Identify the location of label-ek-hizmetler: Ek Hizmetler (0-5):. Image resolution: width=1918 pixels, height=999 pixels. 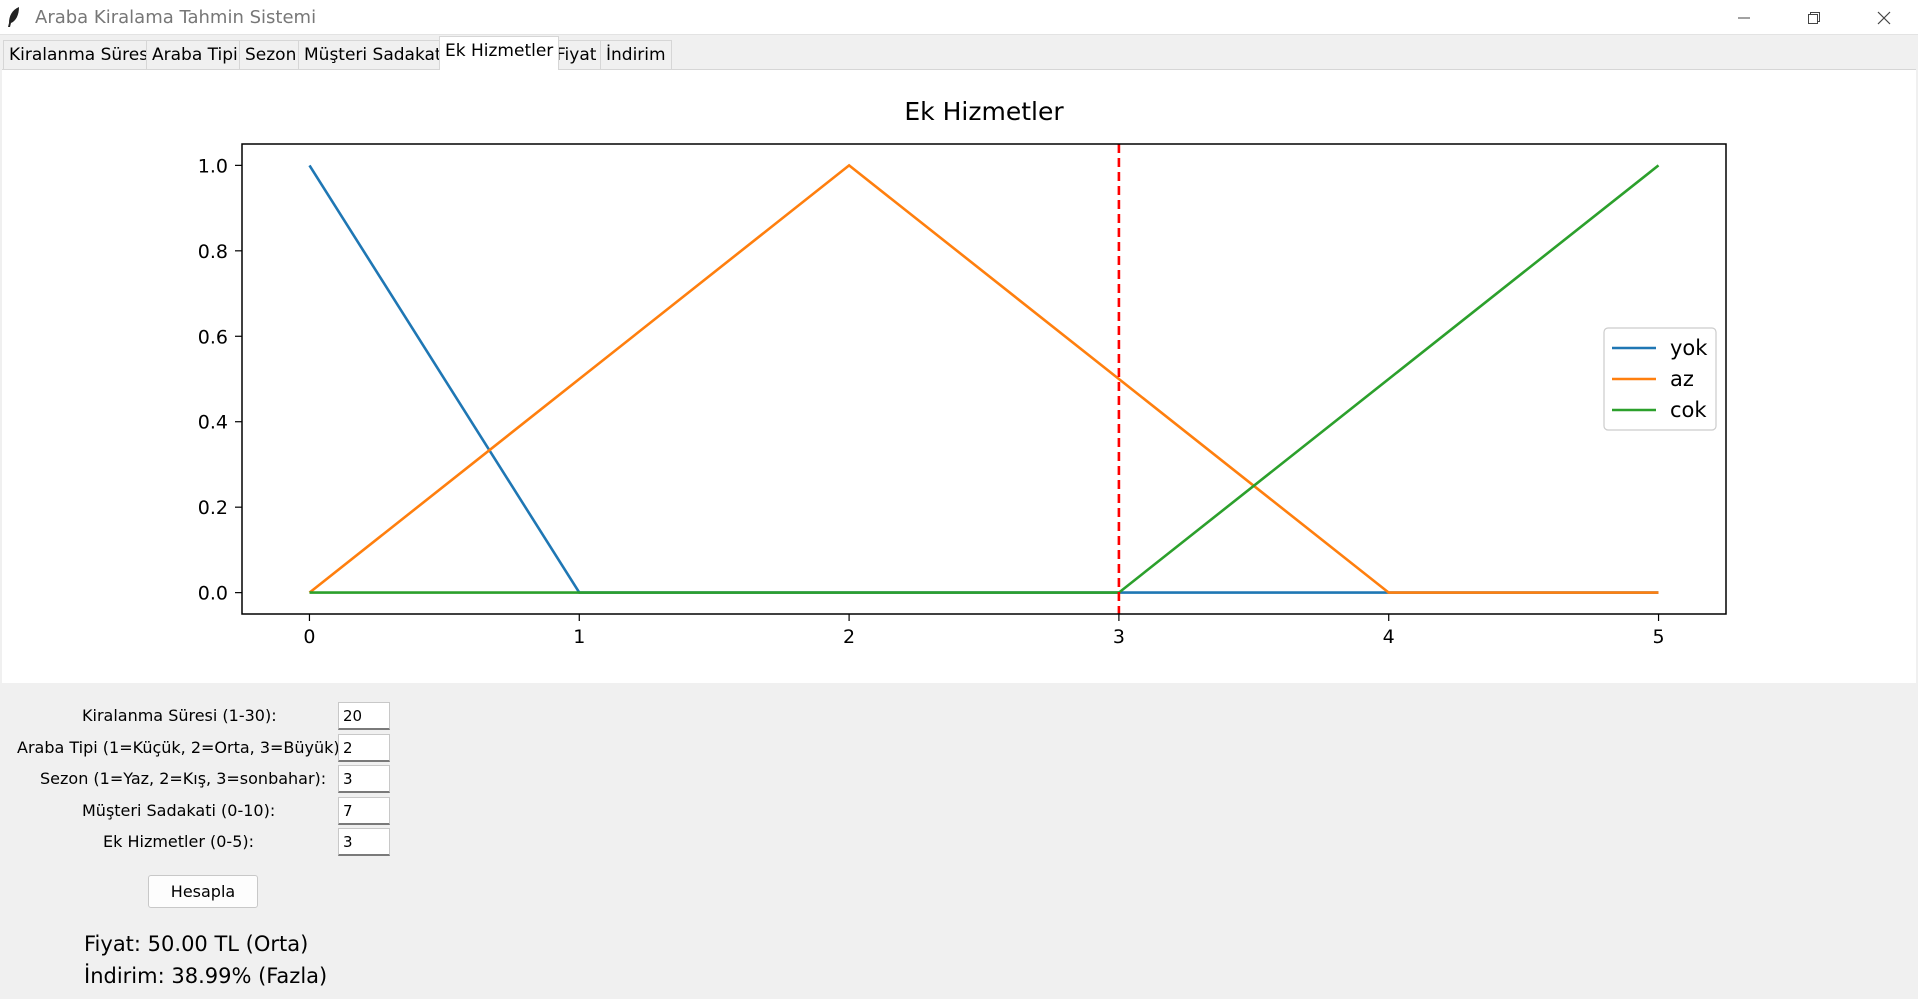
(178, 841).